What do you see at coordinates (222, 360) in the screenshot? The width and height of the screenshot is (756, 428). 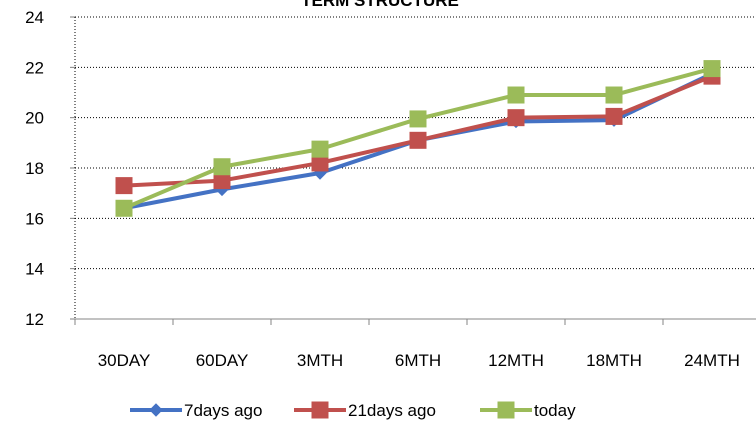 I see `x-tick-label: 60DAY` at bounding box center [222, 360].